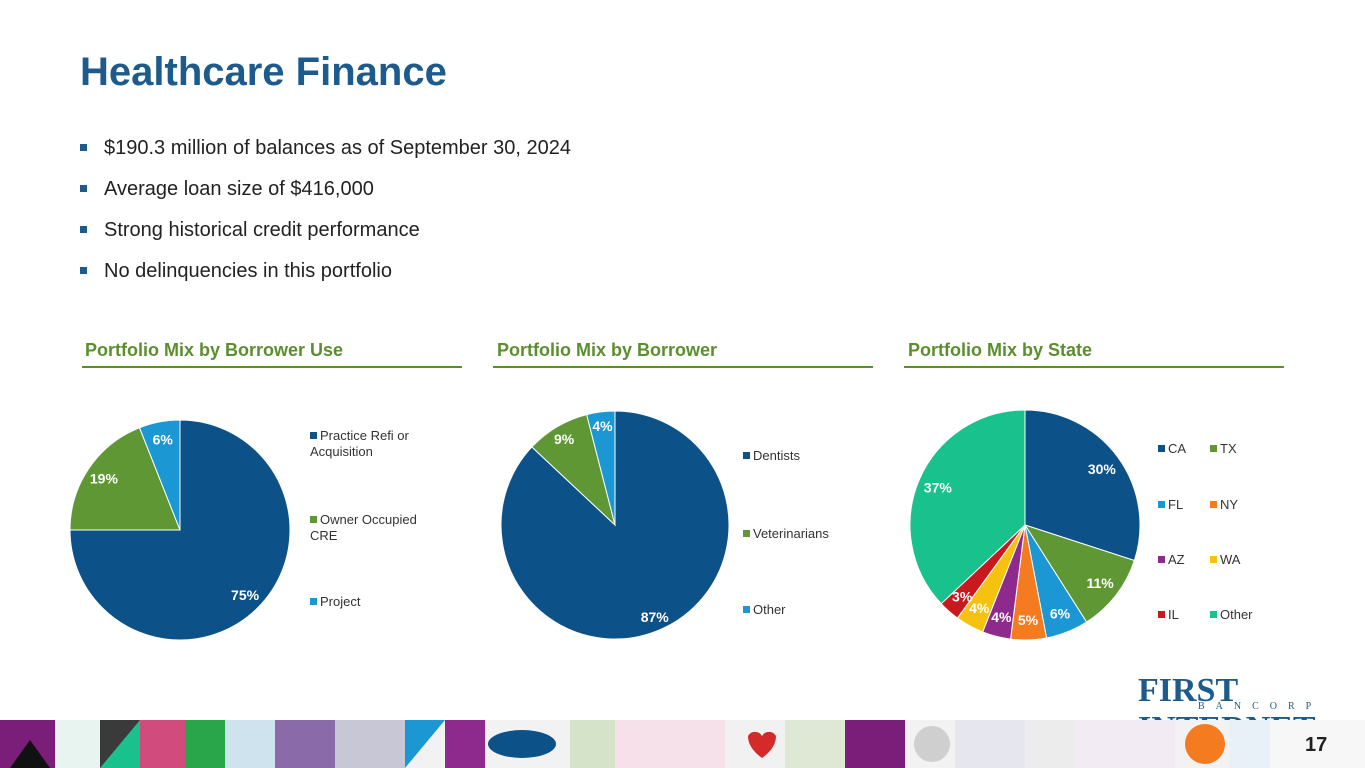 This screenshot has height=768, width=1365. I want to click on bullet-item: No delinquencies in this portfolio, so click(325, 275).